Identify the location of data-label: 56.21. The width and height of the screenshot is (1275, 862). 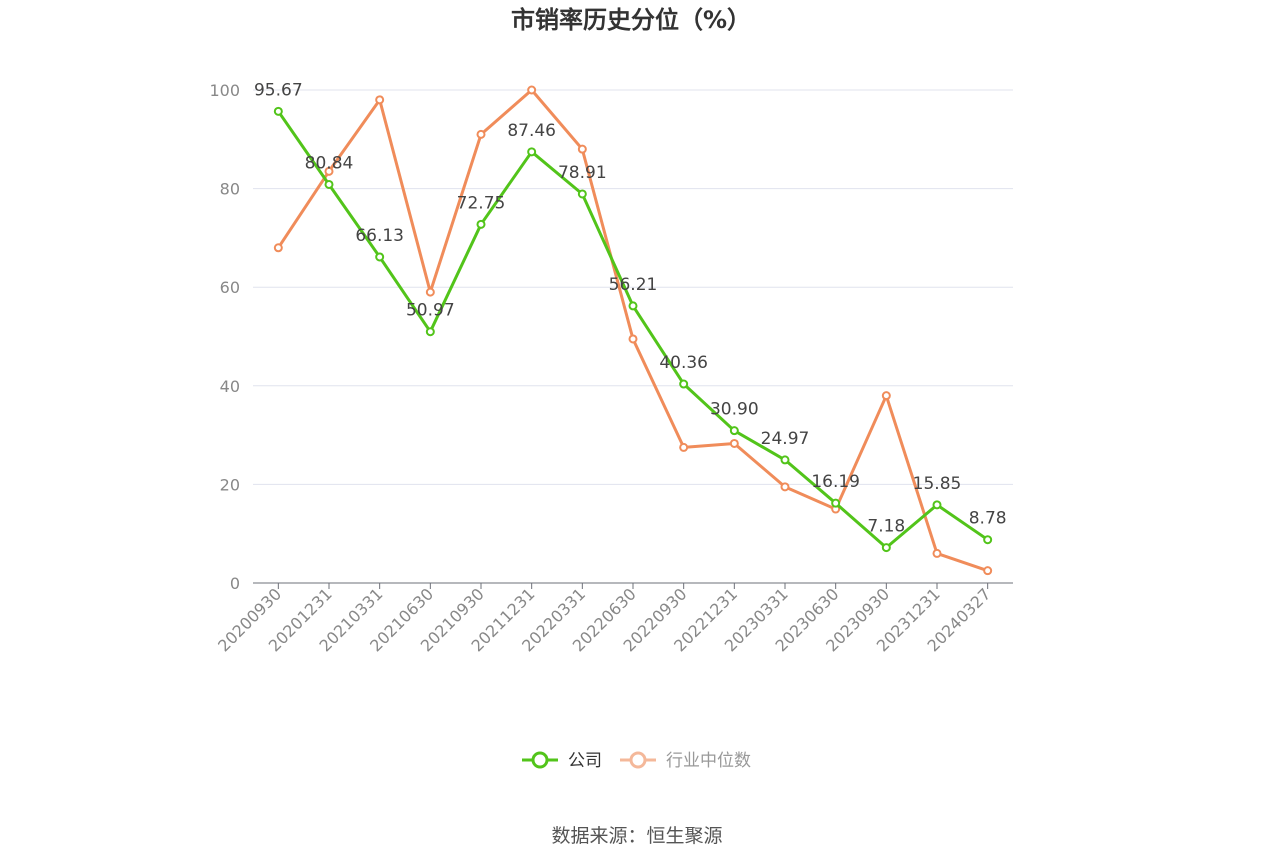
(633, 285).